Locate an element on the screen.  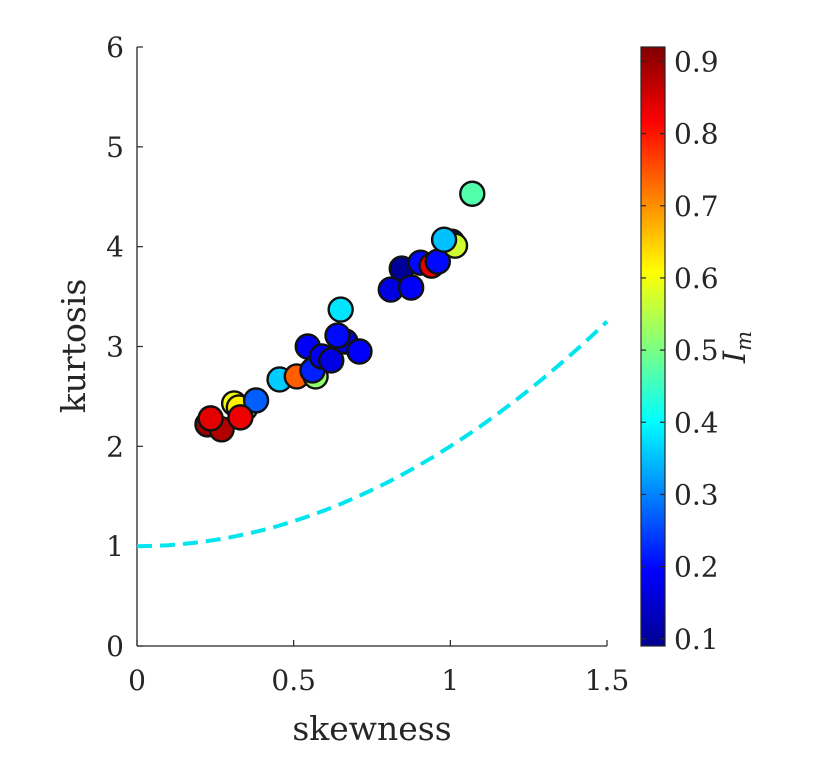
y-tick-label: 5 is located at coordinates (115, 147).